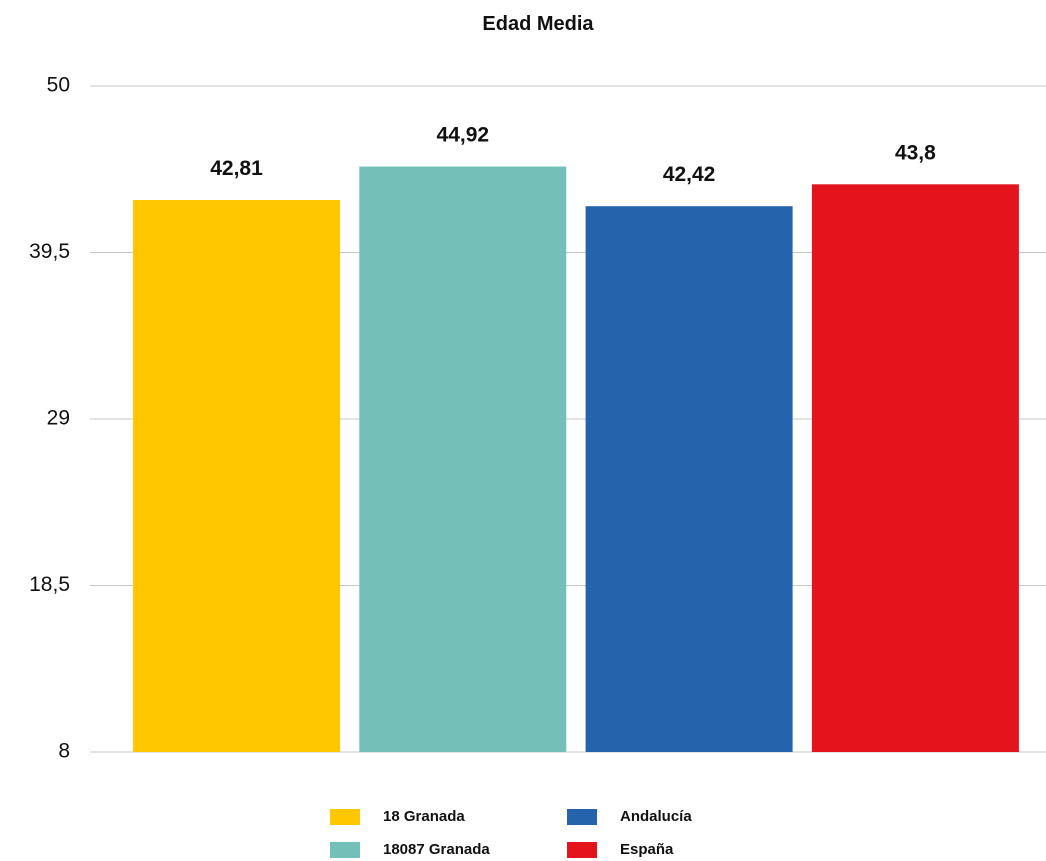 The width and height of the screenshot is (1046, 861). I want to click on legend-item: 18 Granada, so click(397, 816).